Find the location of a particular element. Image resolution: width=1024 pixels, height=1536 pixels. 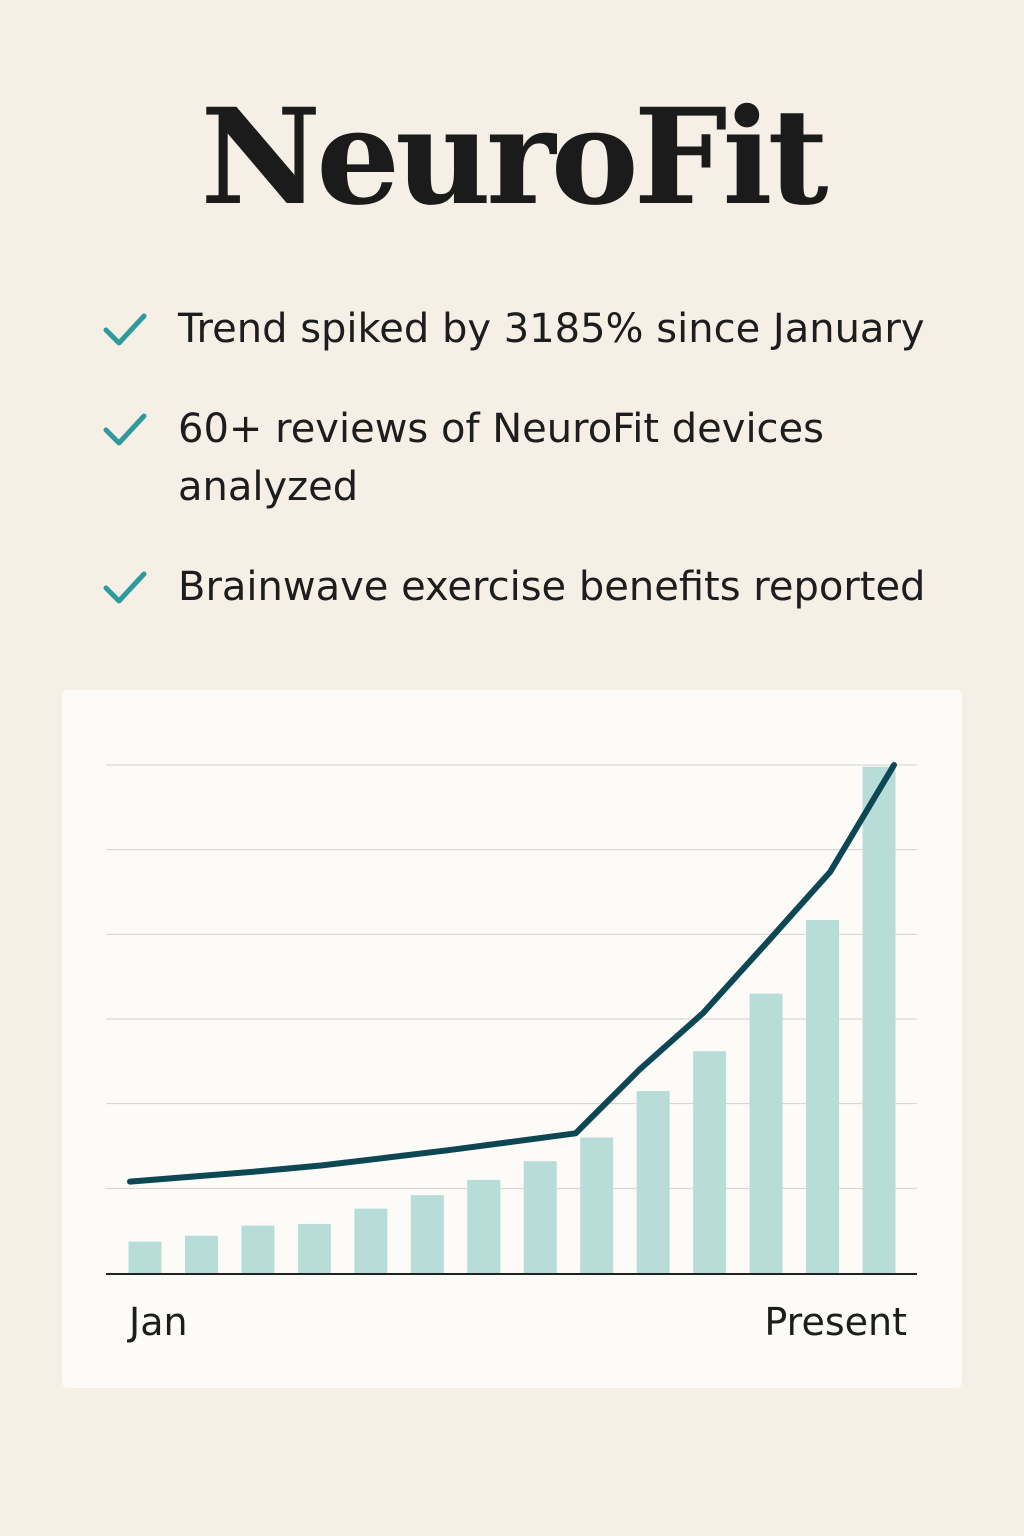

feature-text: Brainwave exercise benefits reported is located at coordinates (552, 587).